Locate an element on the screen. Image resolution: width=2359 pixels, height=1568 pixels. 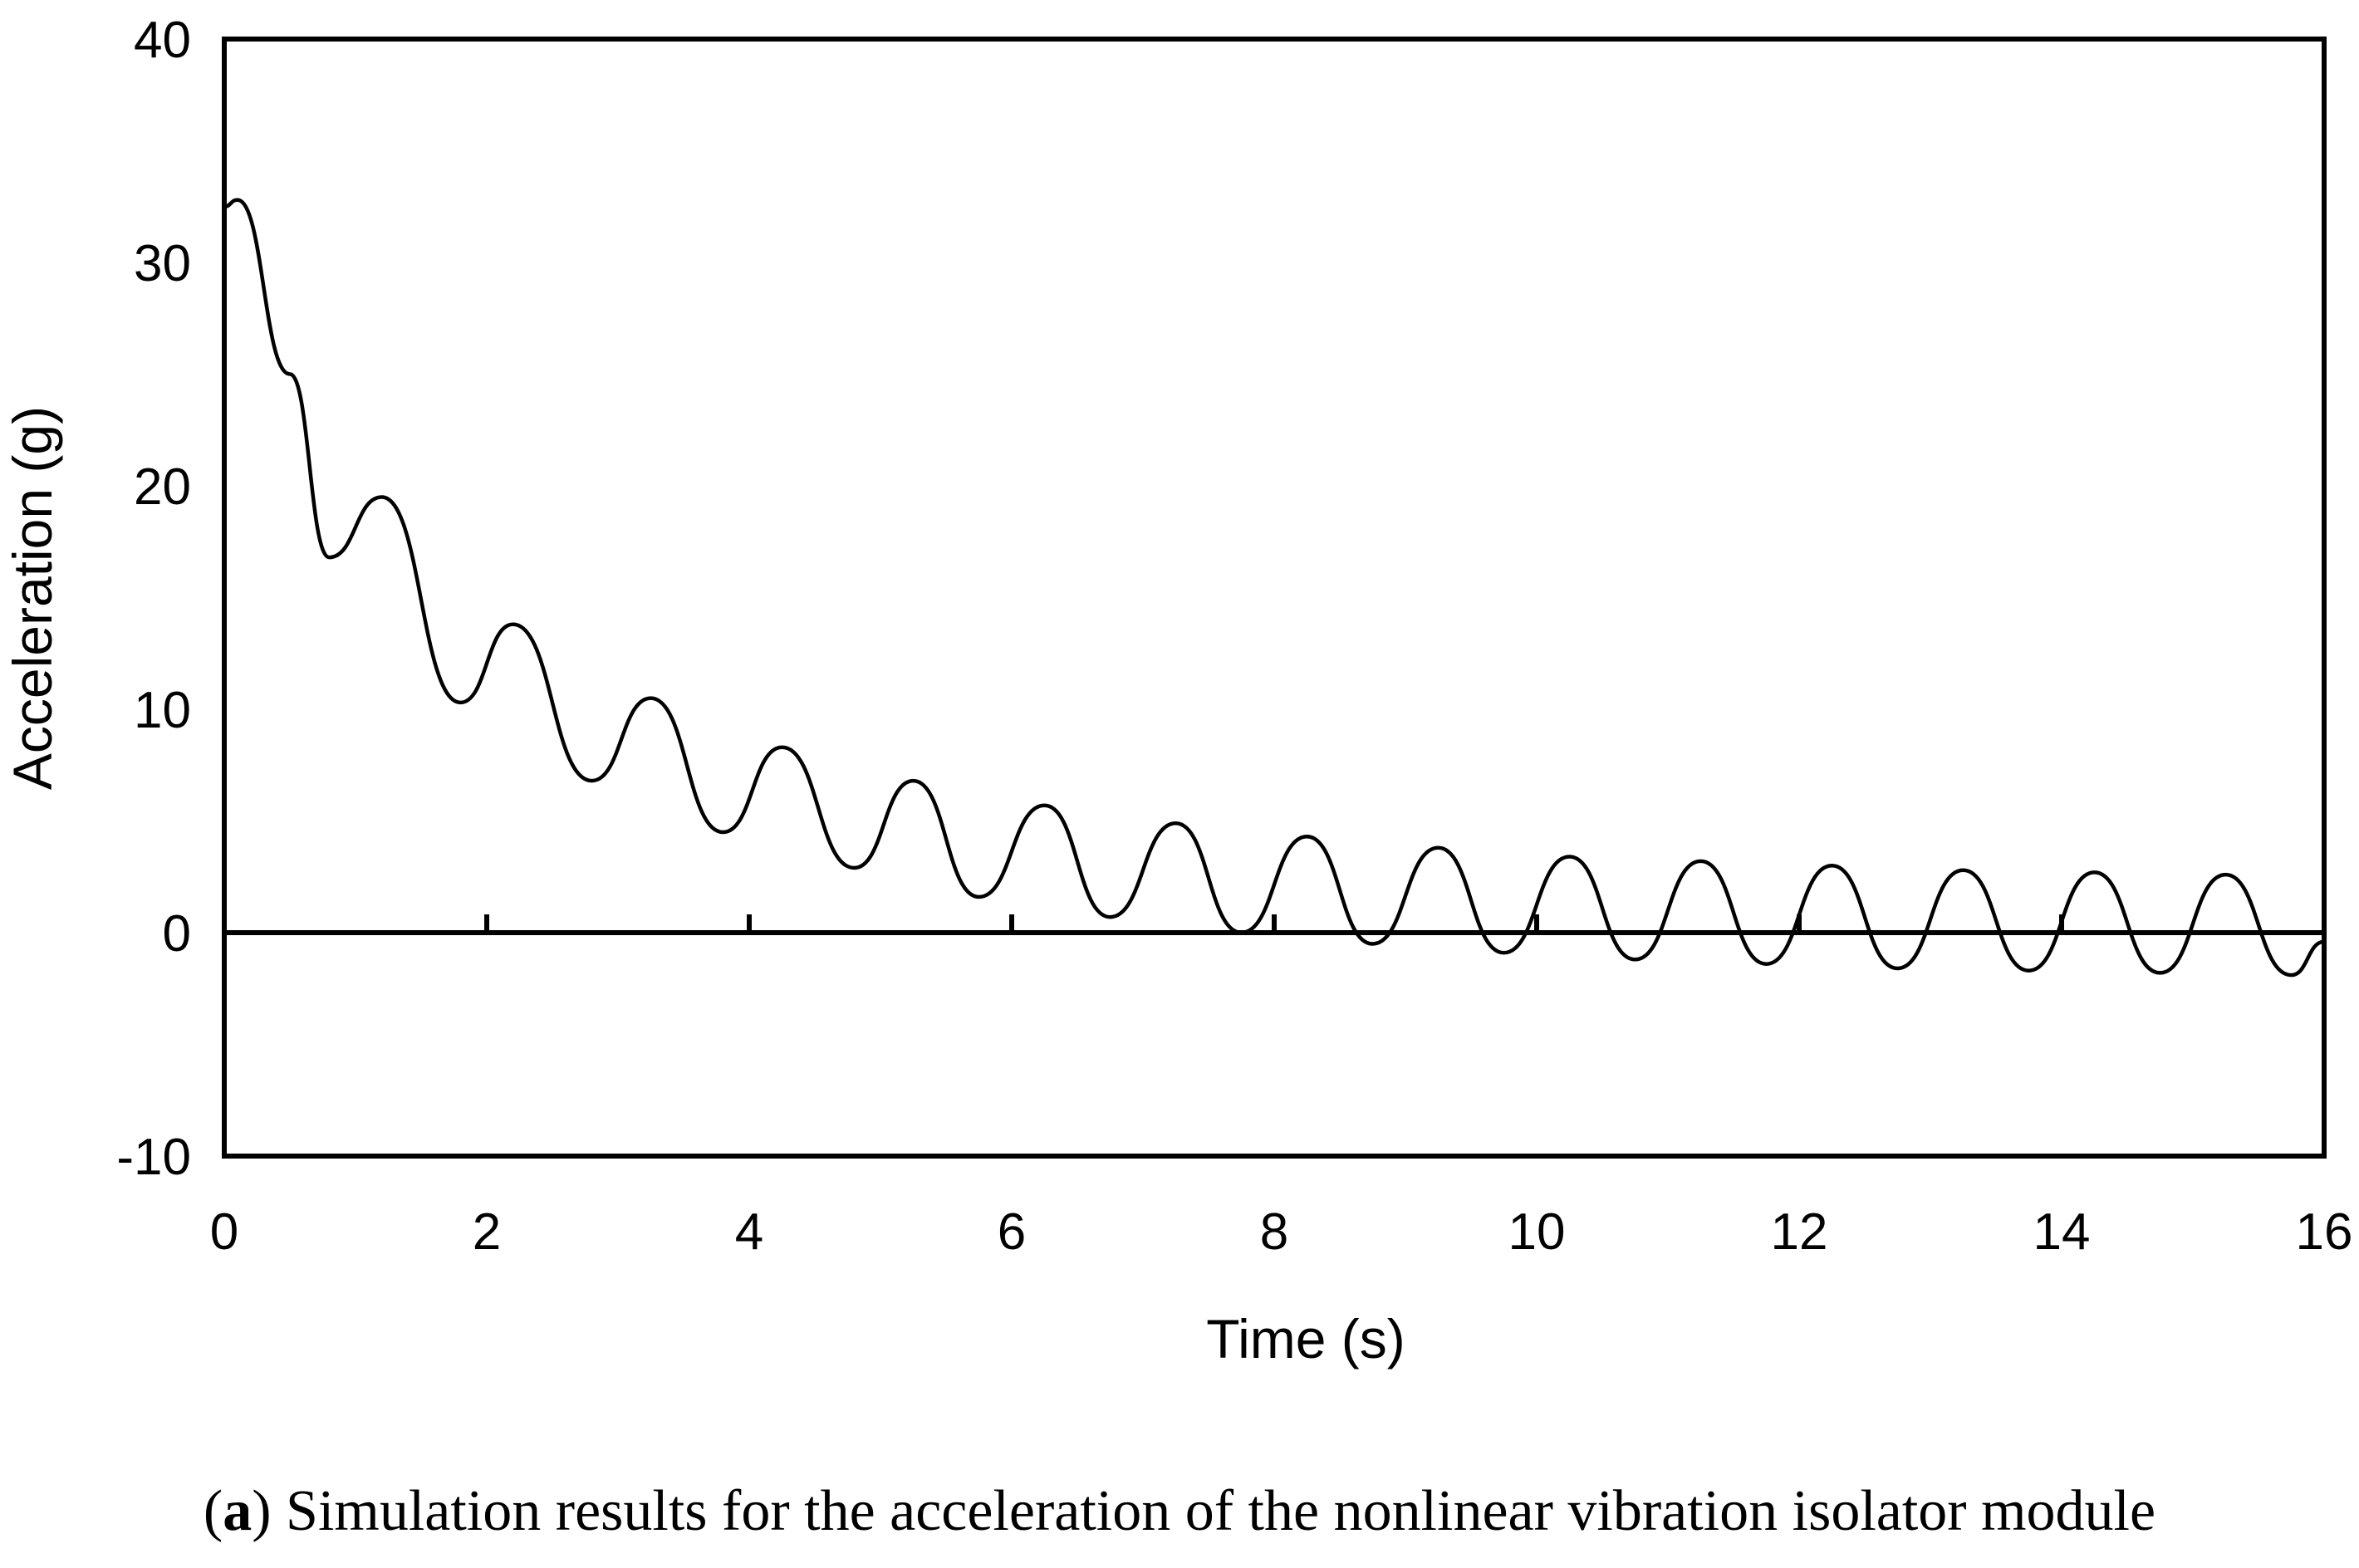
x-tick-label: 0 is located at coordinates (224, 1232).